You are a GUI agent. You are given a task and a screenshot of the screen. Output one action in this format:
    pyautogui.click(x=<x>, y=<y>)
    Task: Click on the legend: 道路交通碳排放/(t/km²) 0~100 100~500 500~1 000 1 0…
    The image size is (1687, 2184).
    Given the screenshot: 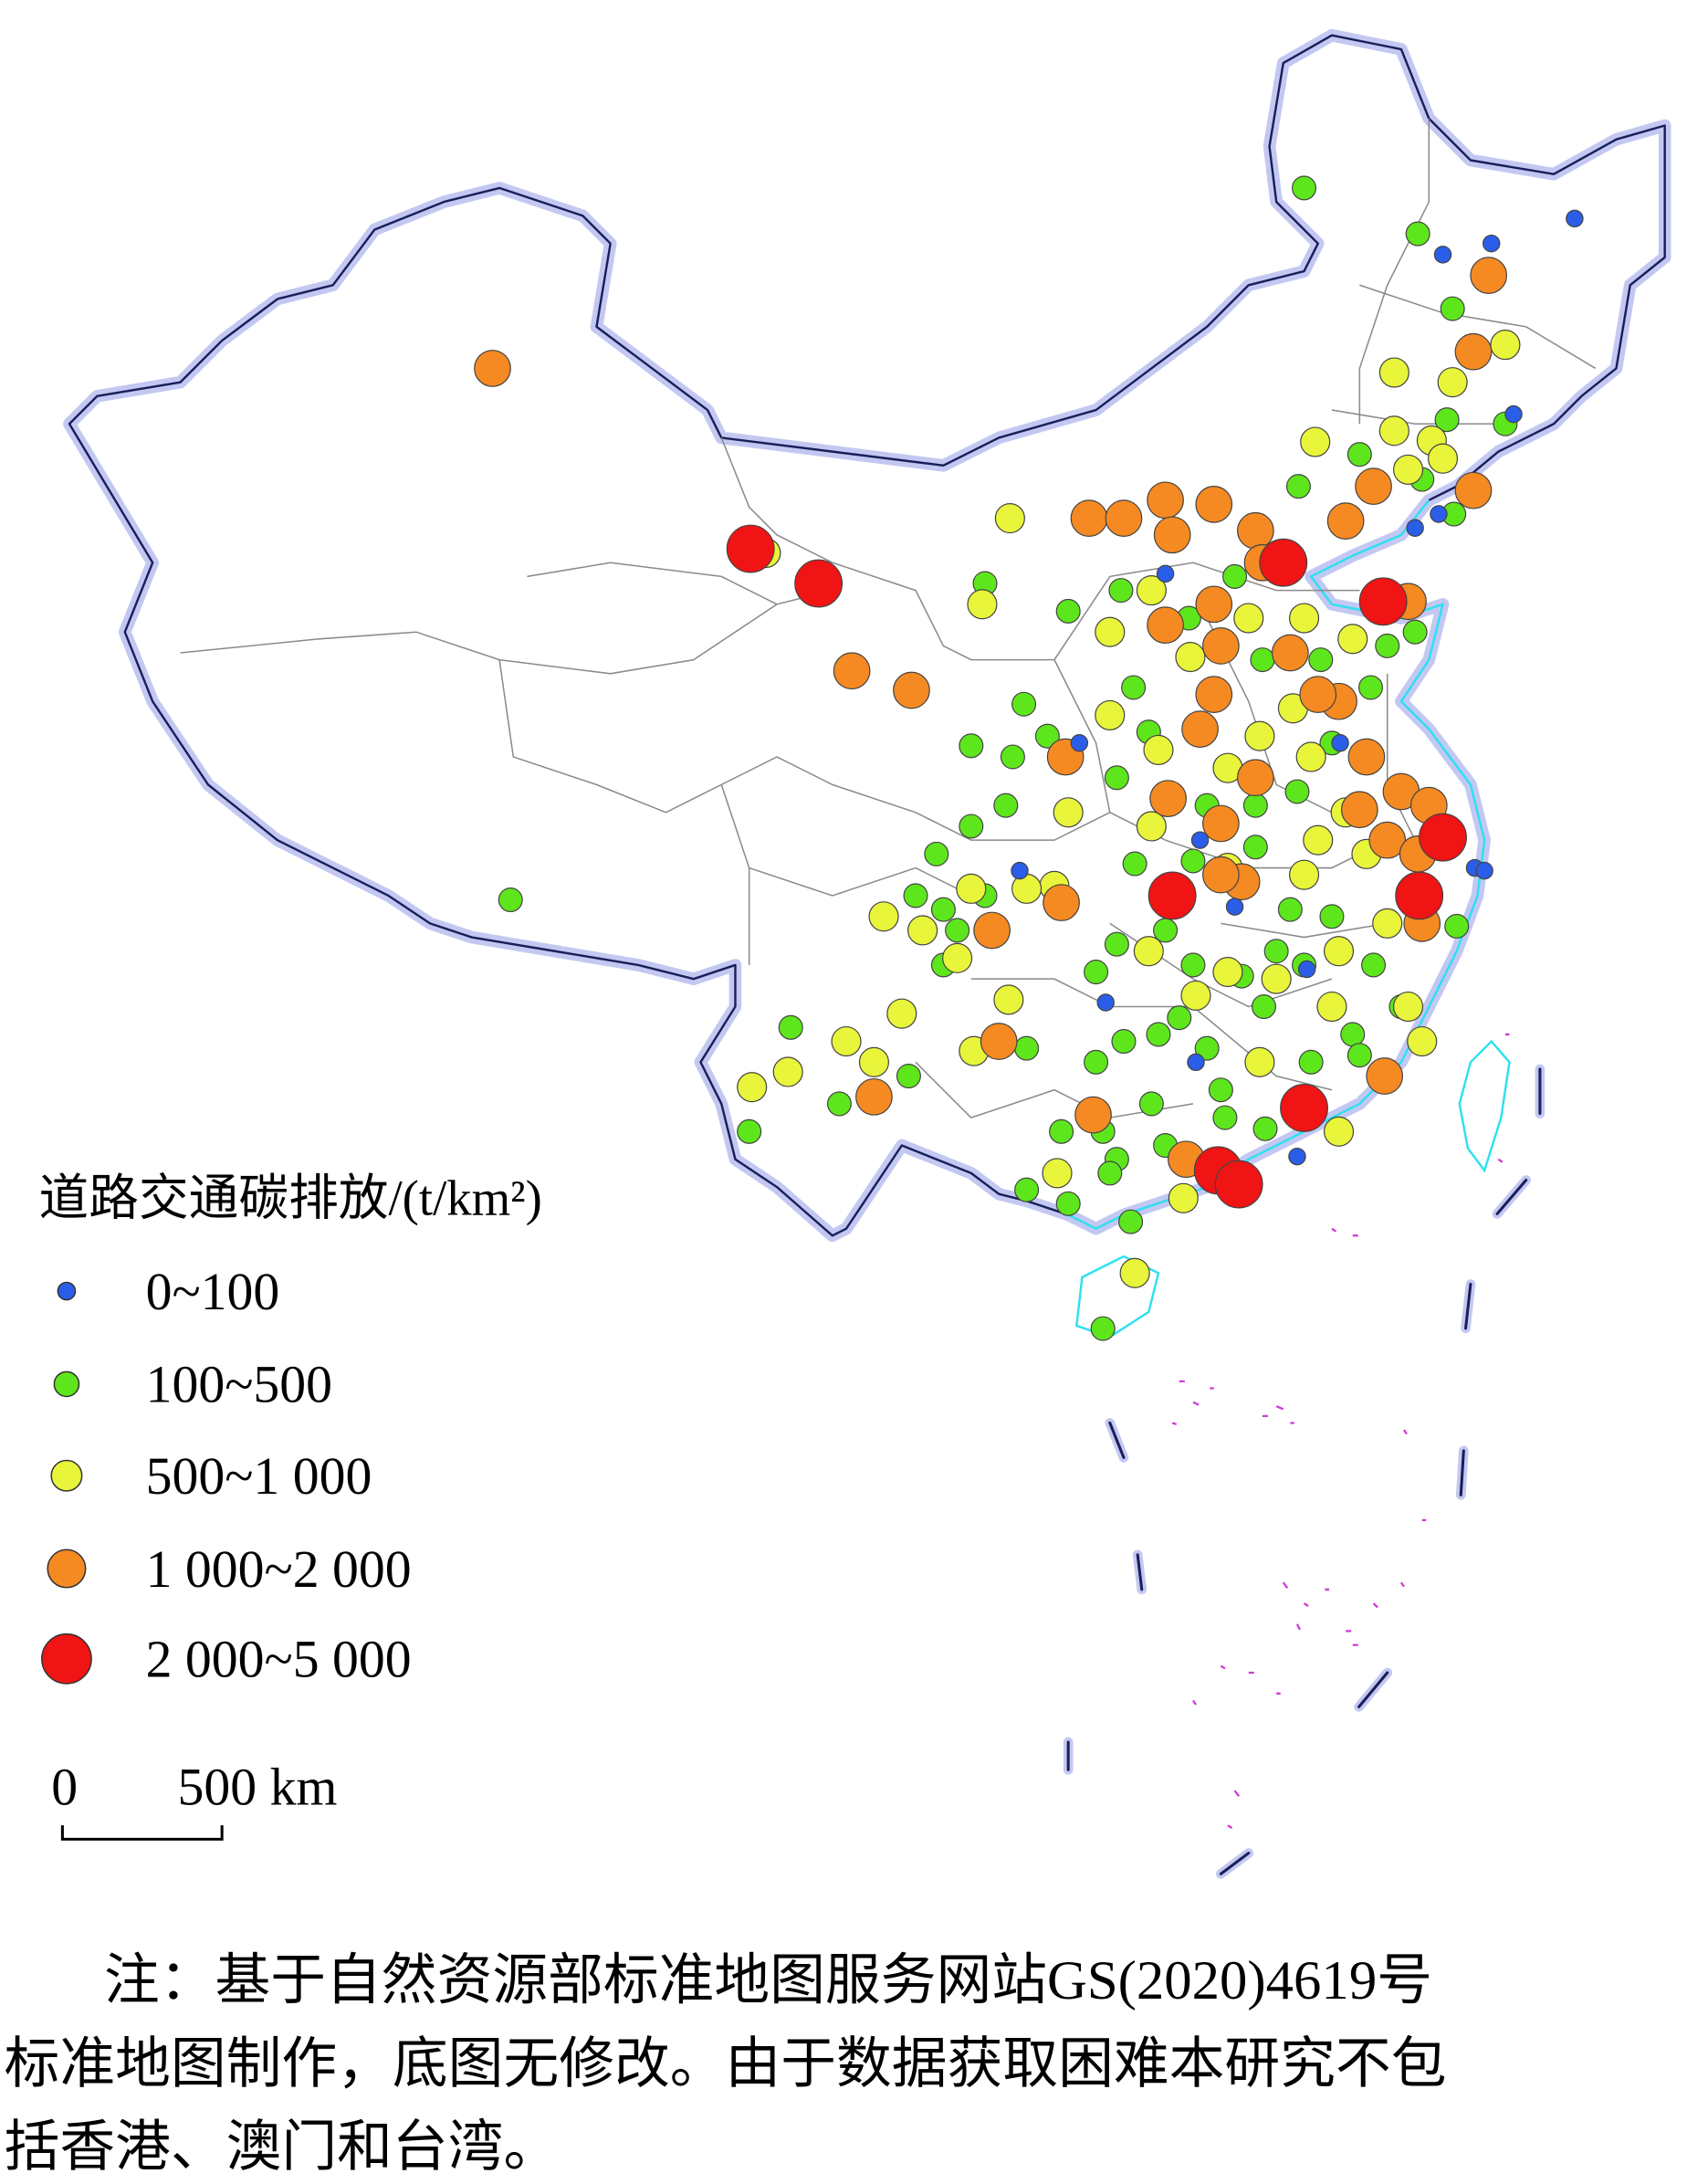 What is the action you would take?
    pyautogui.click(x=290, y=1429)
    